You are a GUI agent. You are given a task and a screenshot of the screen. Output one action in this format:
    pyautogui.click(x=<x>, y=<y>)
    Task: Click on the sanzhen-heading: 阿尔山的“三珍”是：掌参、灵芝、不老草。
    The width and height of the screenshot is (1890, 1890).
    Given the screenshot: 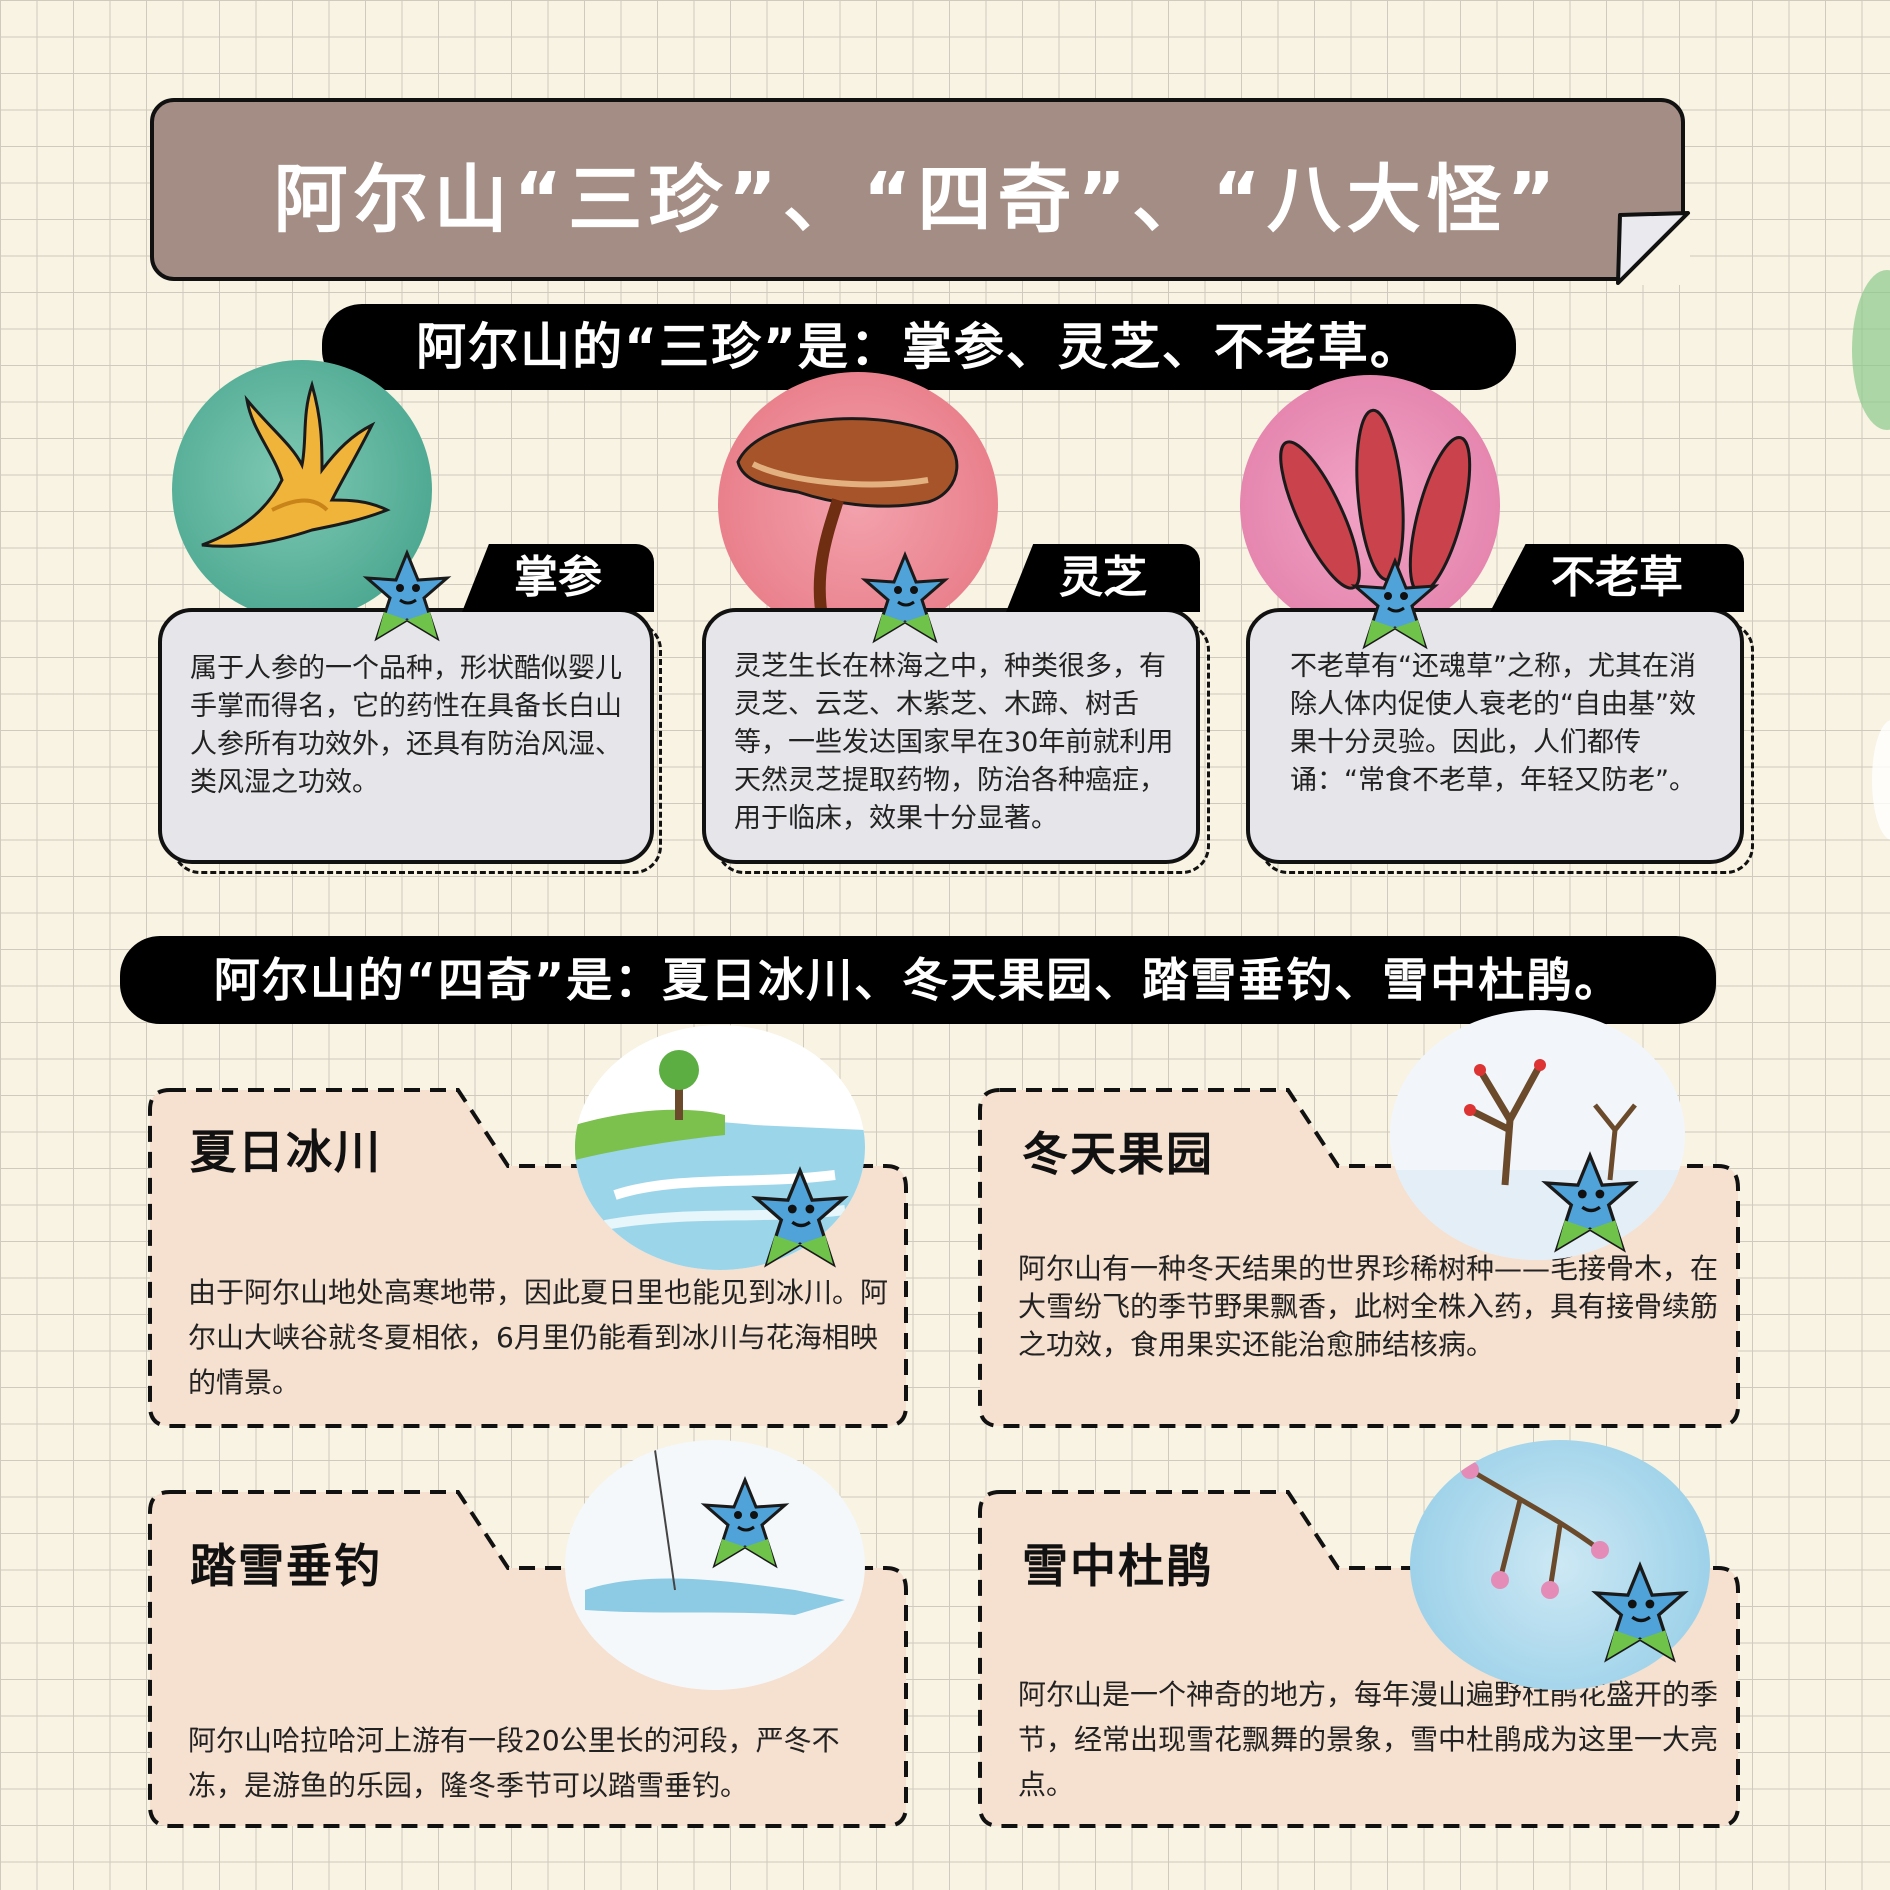 What is the action you would take?
    pyautogui.click(x=919, y=347)
    